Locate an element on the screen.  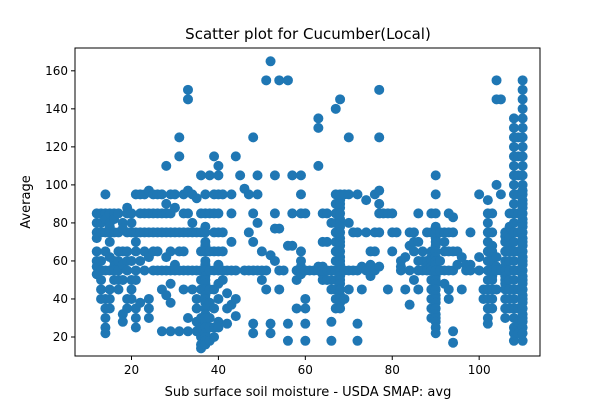
x-tick-label: 100 is located at coordinates (479, 370).